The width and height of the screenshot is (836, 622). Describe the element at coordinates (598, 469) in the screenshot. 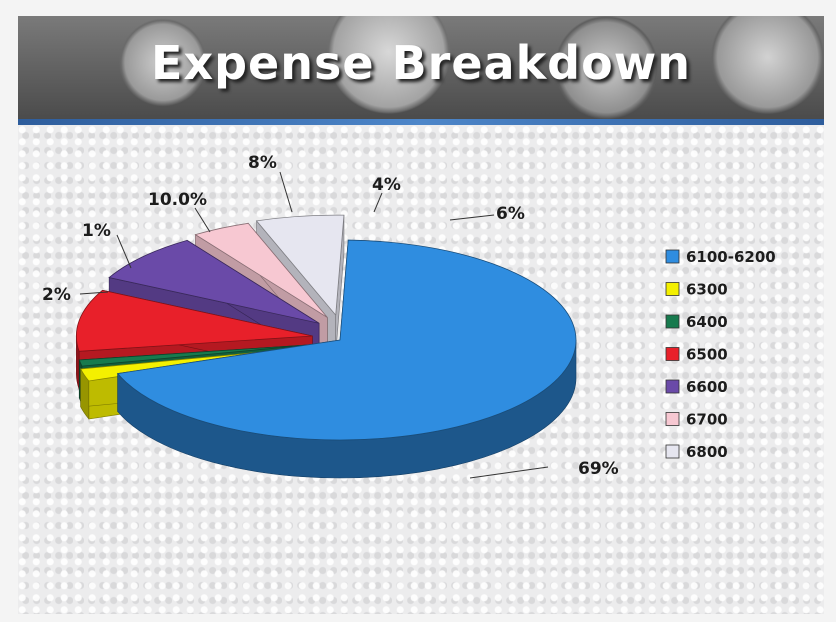

I see `data-label-6100-6200: 69%` at that location.